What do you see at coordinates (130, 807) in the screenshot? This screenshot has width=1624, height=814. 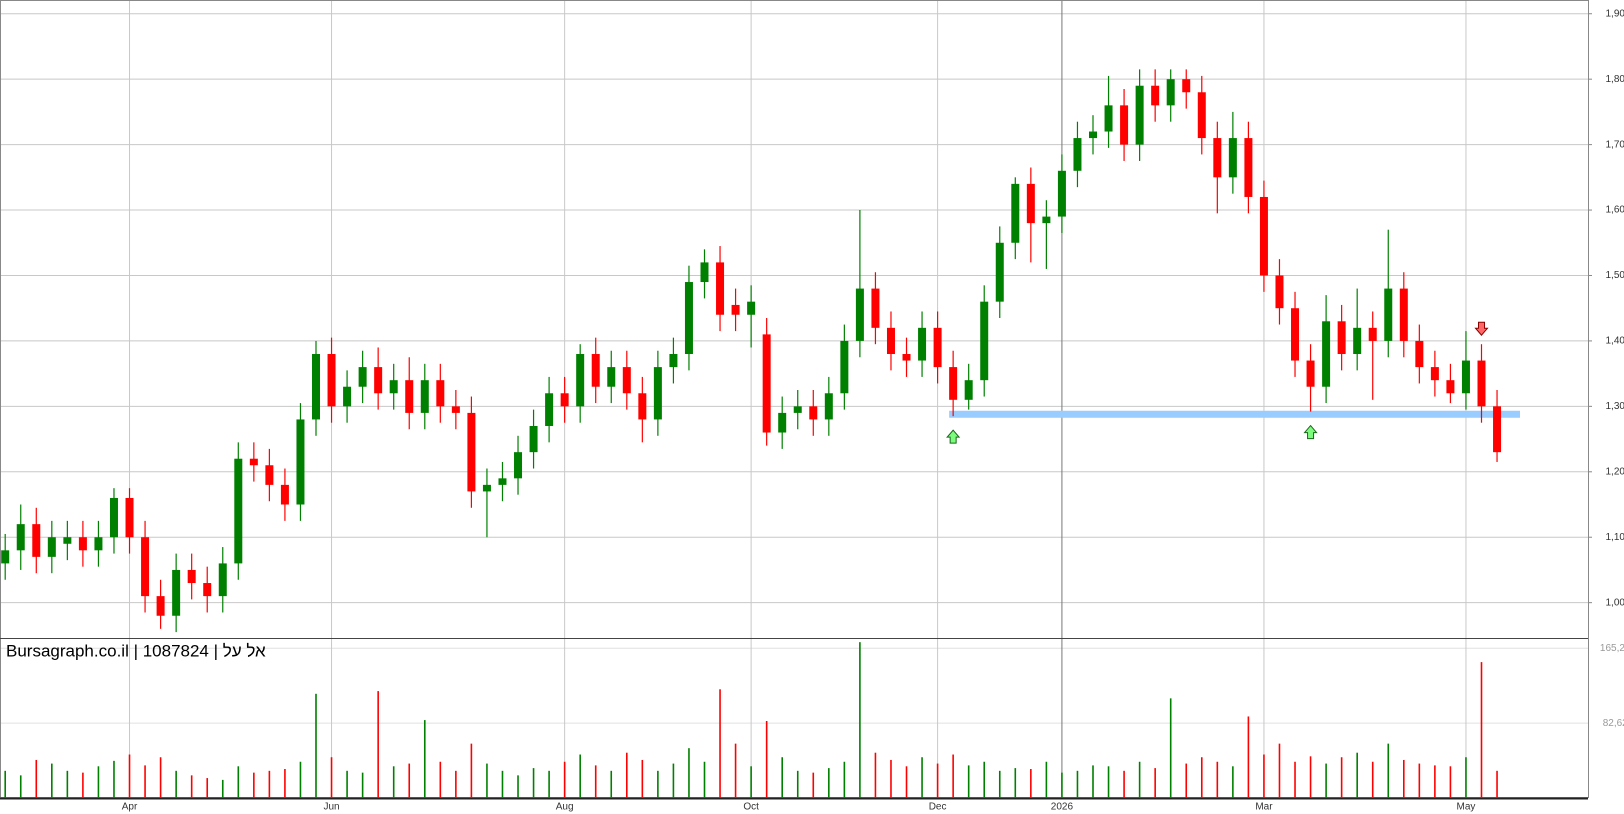 I see `x-tick-label: Apr` at bounding box center [130, 807].